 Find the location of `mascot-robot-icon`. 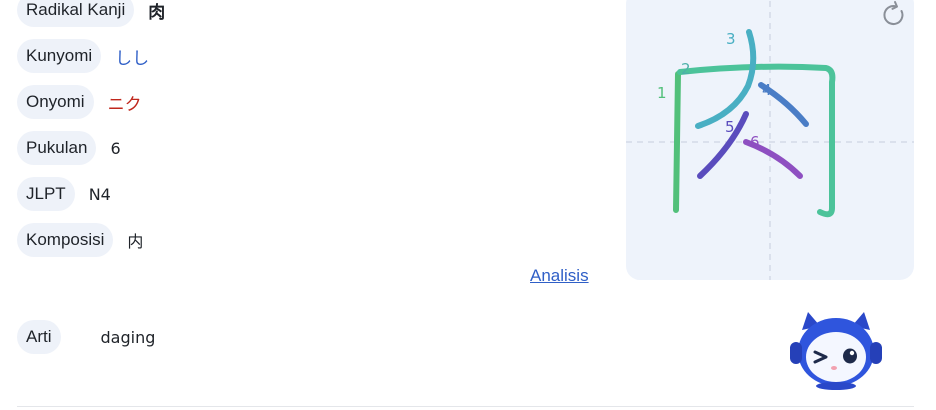

mascot-robot-icon is located at coordinates (836, 351).